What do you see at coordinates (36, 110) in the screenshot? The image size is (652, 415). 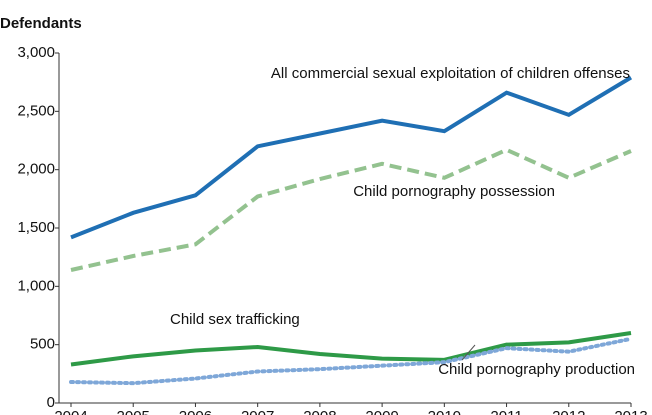 I see `y-tick-label: 2,500` at bounding box center [36, 110].